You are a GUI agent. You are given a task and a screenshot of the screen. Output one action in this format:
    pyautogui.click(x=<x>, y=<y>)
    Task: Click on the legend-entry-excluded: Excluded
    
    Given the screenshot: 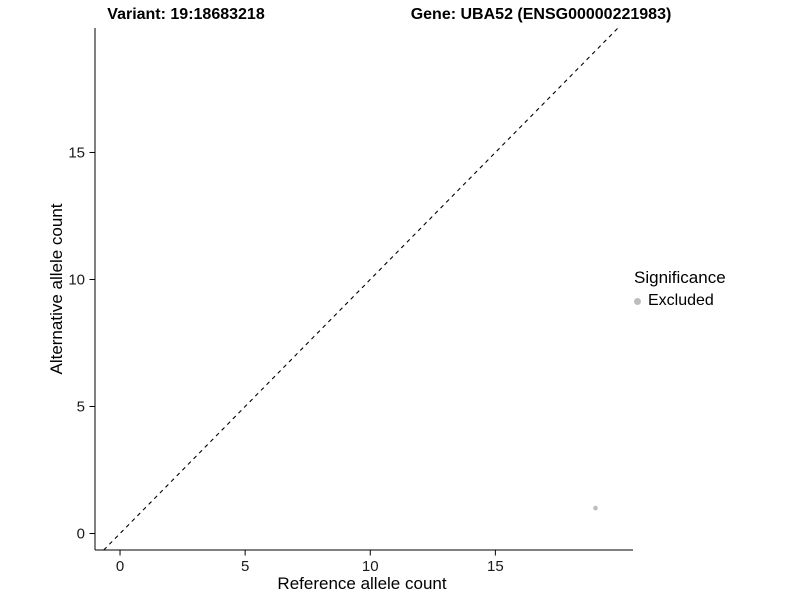 What is the action you would take?
    pyautogui.click(x=680, y=301)
    